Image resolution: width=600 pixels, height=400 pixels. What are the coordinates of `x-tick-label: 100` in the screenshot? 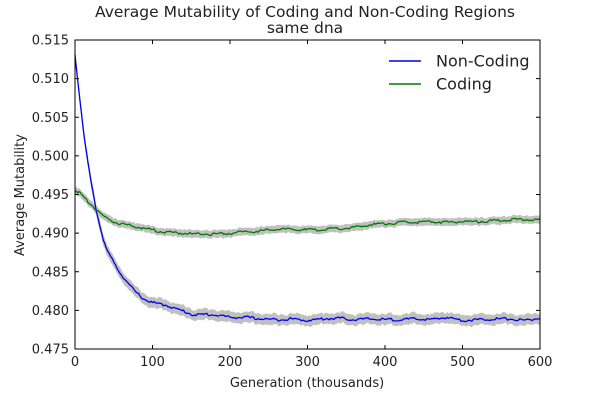 It's located at (152, 362).